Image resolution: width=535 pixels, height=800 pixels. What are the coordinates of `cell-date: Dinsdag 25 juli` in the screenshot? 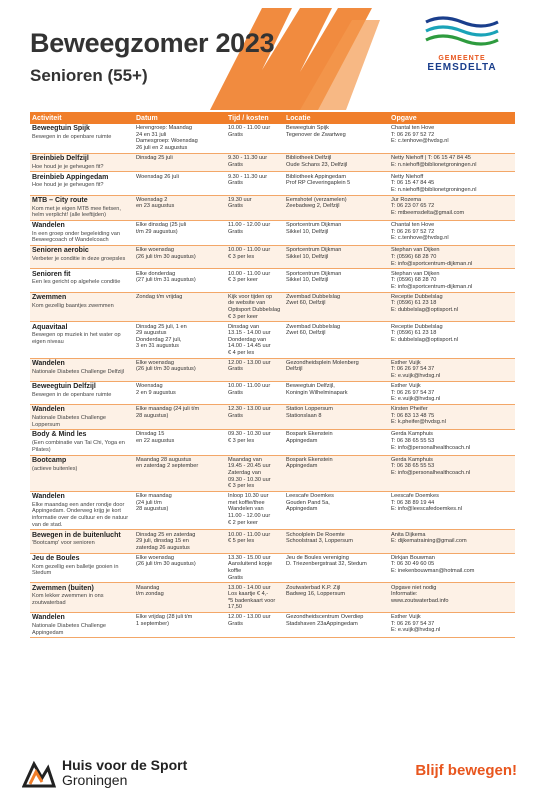 It's located at (180, 163).